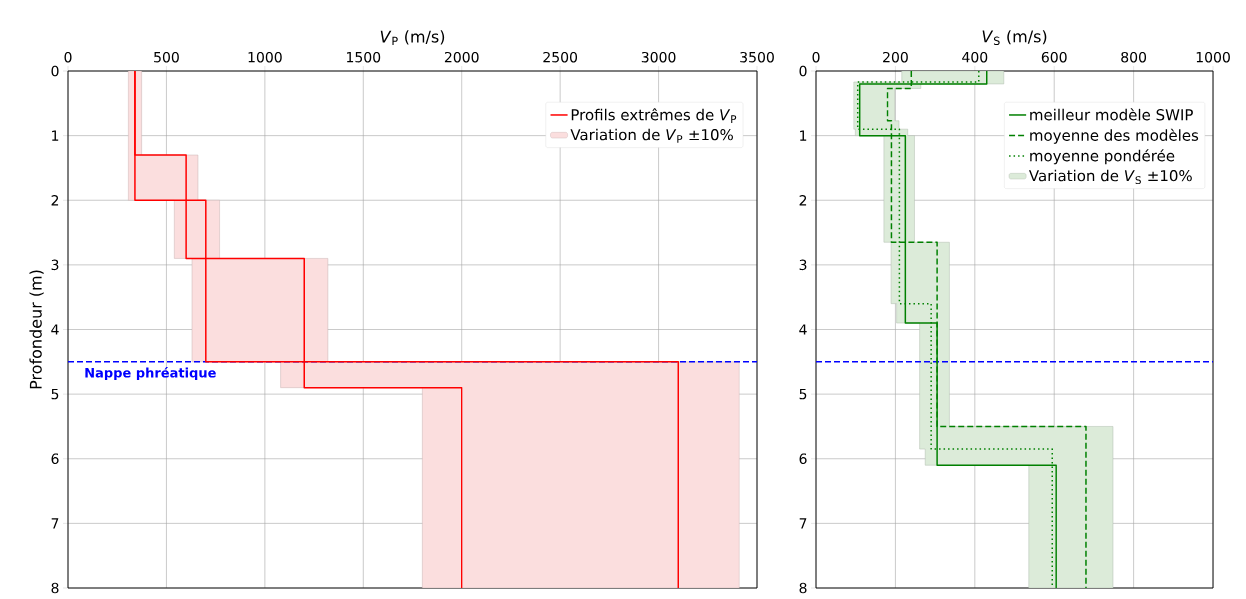 The height and width of the screenshot is (599, 1246). What do you see at coordinates (658, 57) in the screenshot?
I see `x-tick-label: 3000` at bounding box center [658, 57].